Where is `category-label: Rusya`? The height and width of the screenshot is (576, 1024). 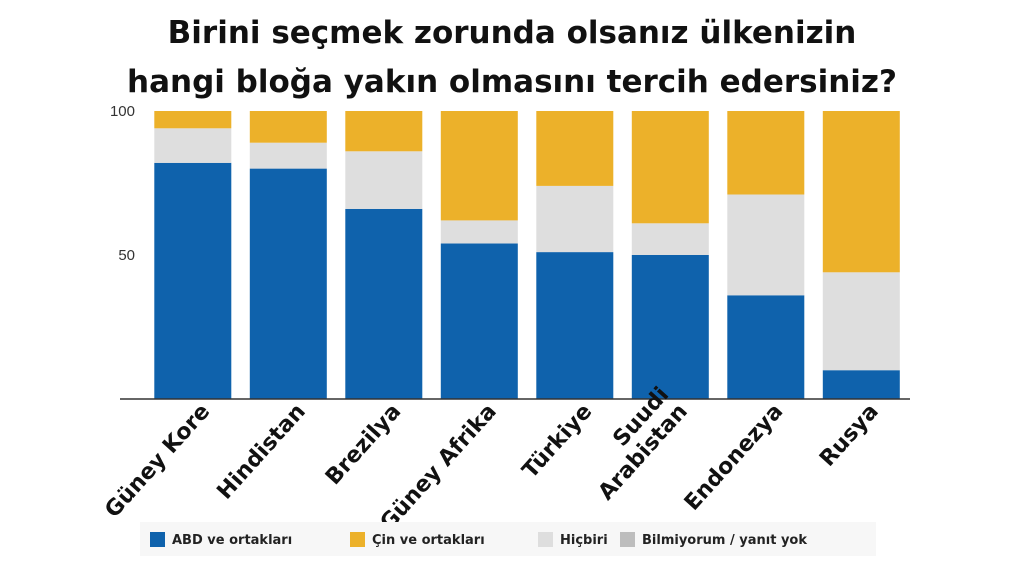
category-label: Rusya is located at coordinates (849, 435).